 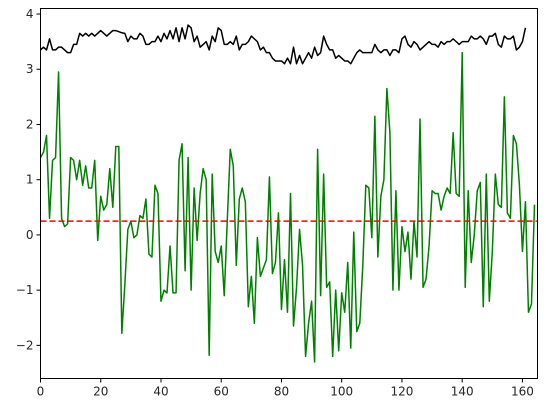 What do you see at coordinates (462, 392) in the screenshot?
I see `x-tick-label: 140` at bounding box center [462, 392].